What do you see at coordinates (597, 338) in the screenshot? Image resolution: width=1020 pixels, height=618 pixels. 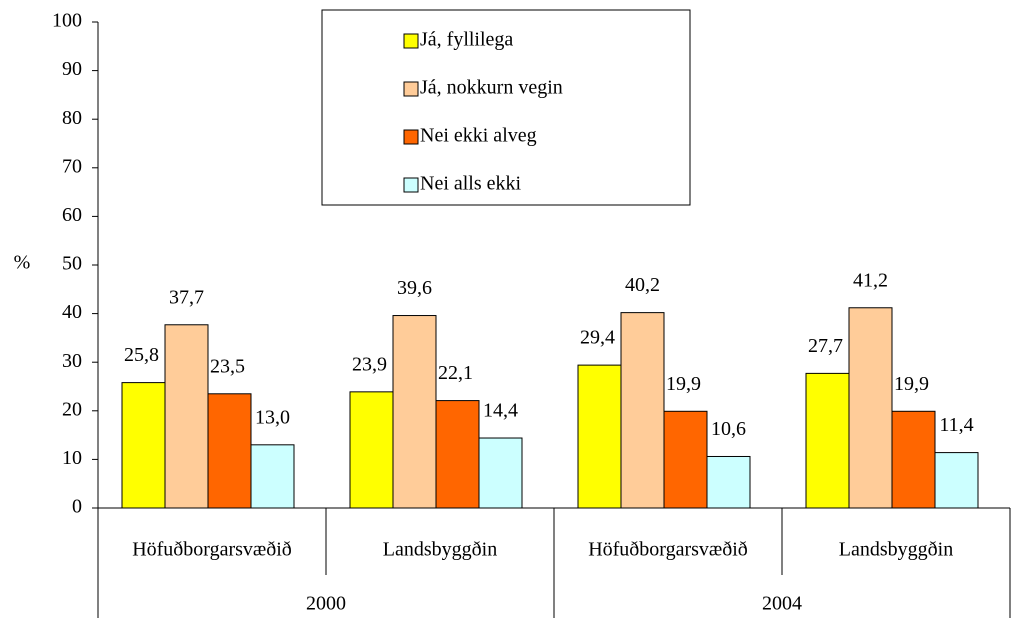 I see `value-label: 29,4` at bounding box center [597, 338].